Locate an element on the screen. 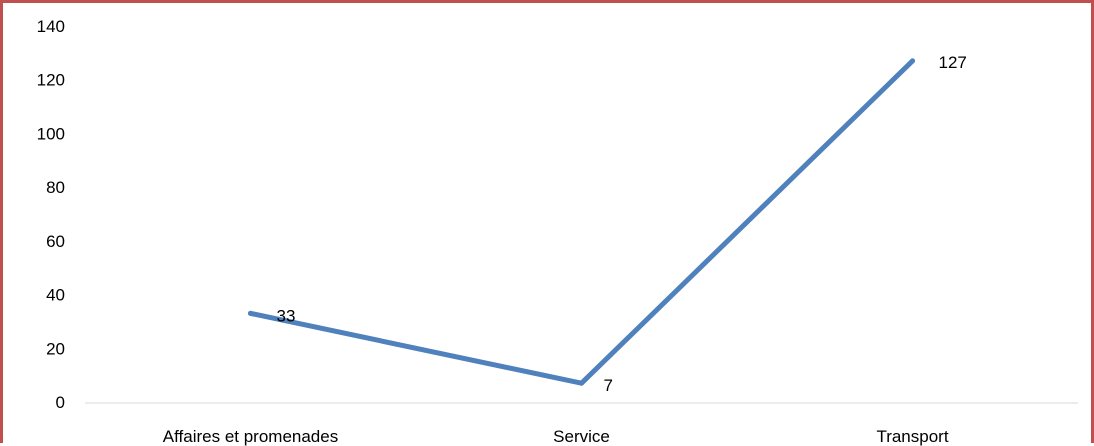 Image resolution: width=1094 pixels, height=446 pixels. y-tick-label: 120 is located at coordinates (51, 80).